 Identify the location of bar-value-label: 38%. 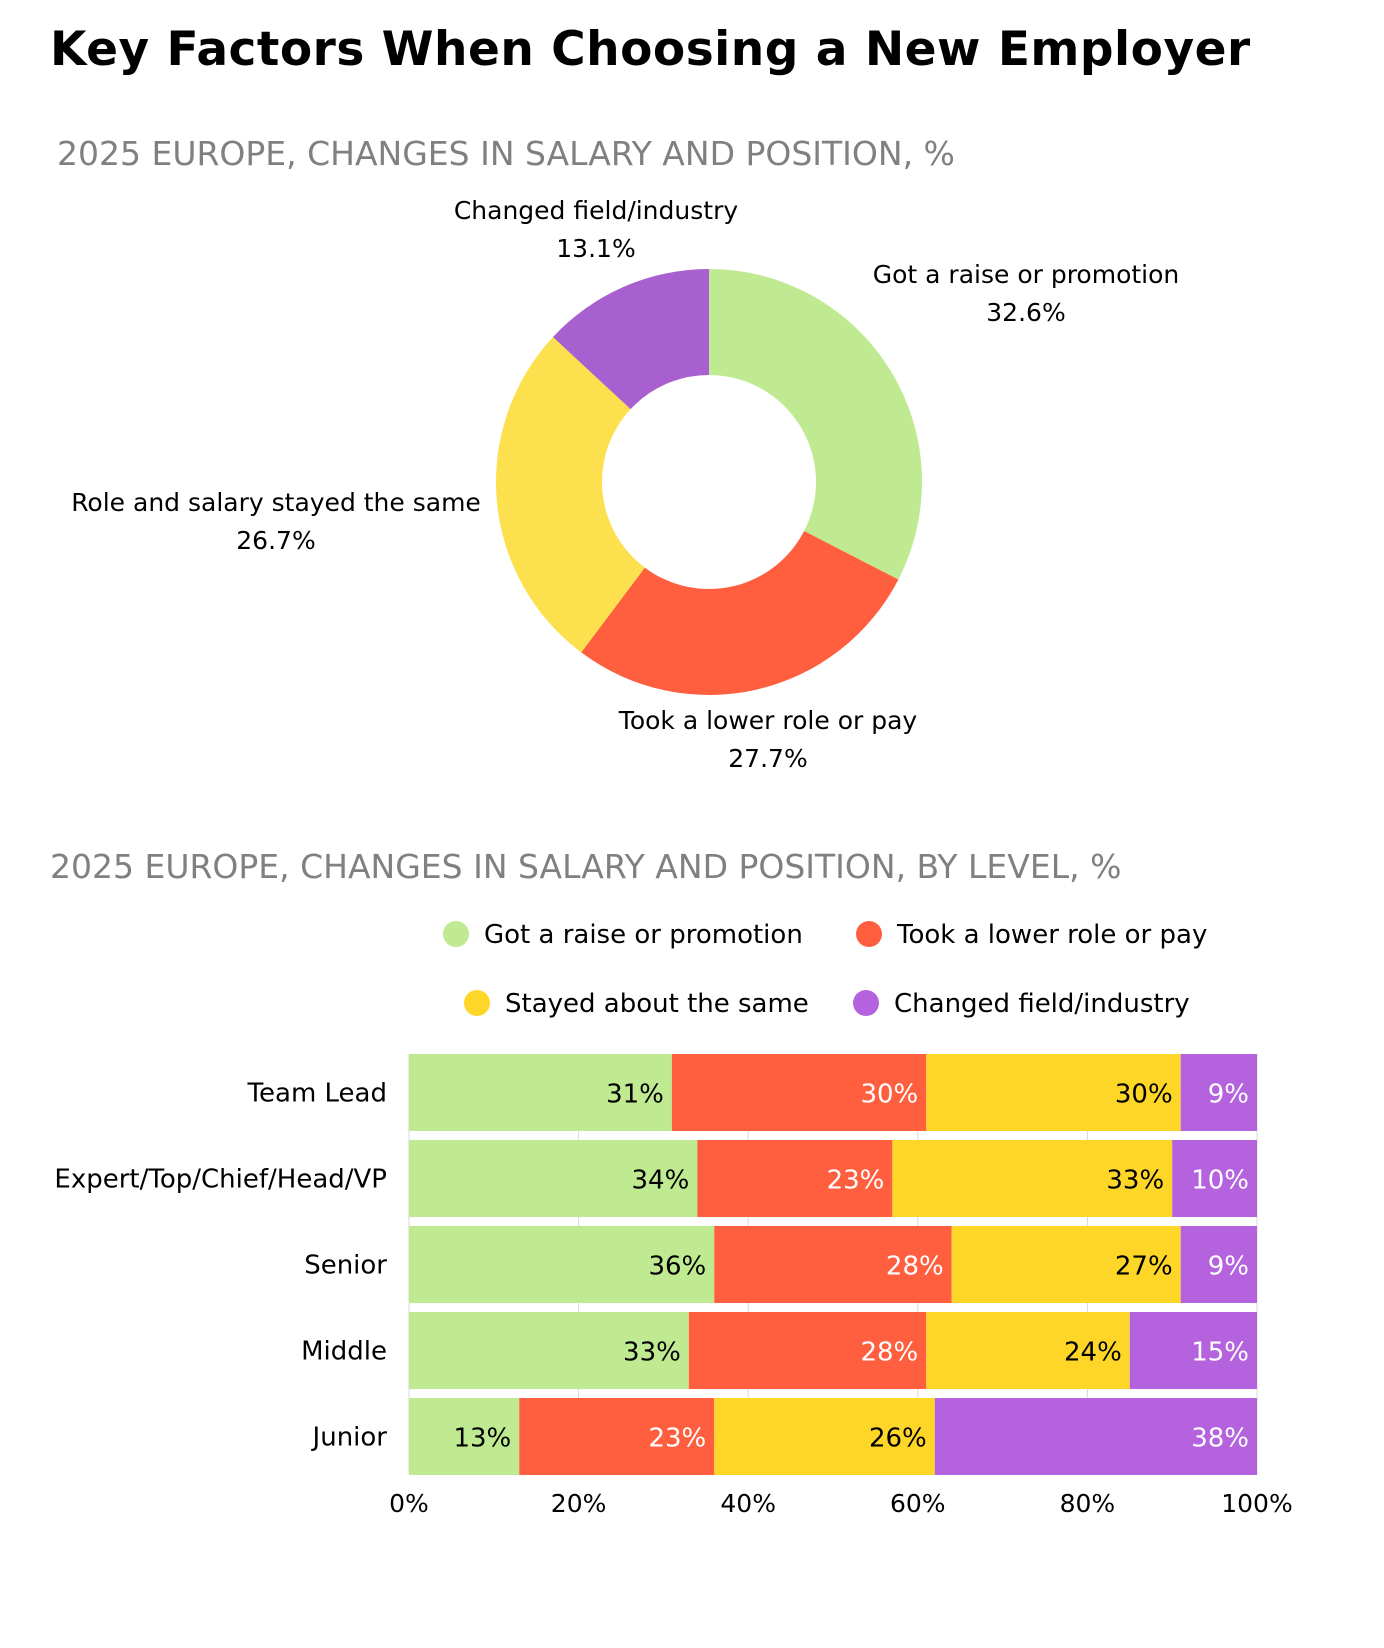
(1220, 1439).